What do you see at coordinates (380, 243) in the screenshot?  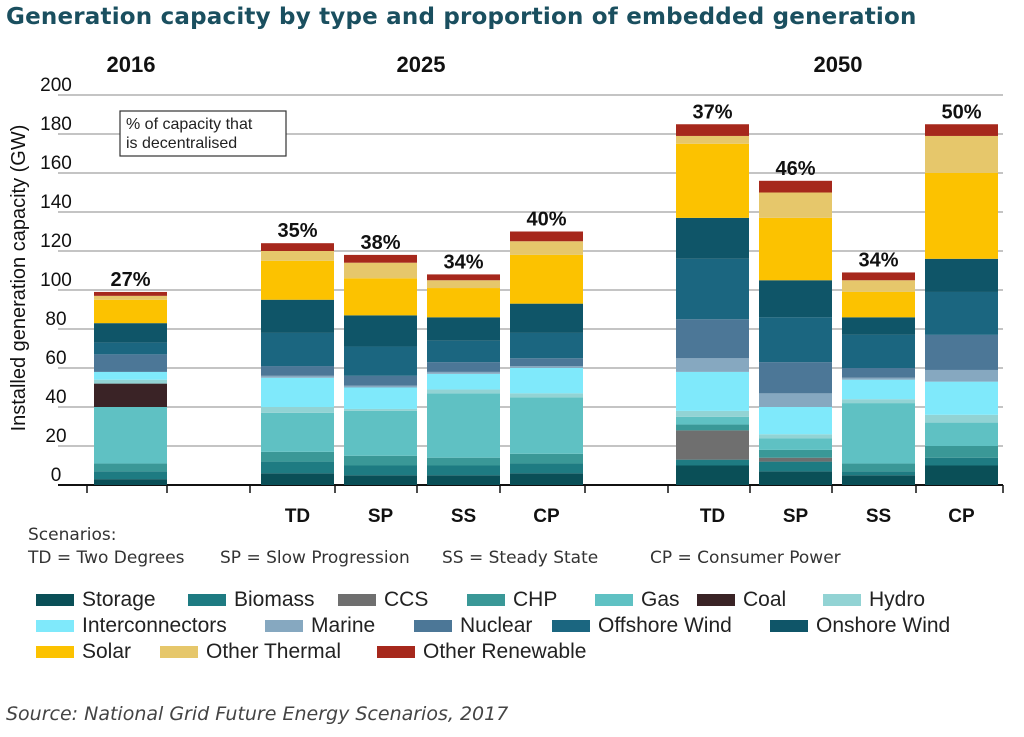 I see `percent-label: 38%` at bounding box center [380, 243].